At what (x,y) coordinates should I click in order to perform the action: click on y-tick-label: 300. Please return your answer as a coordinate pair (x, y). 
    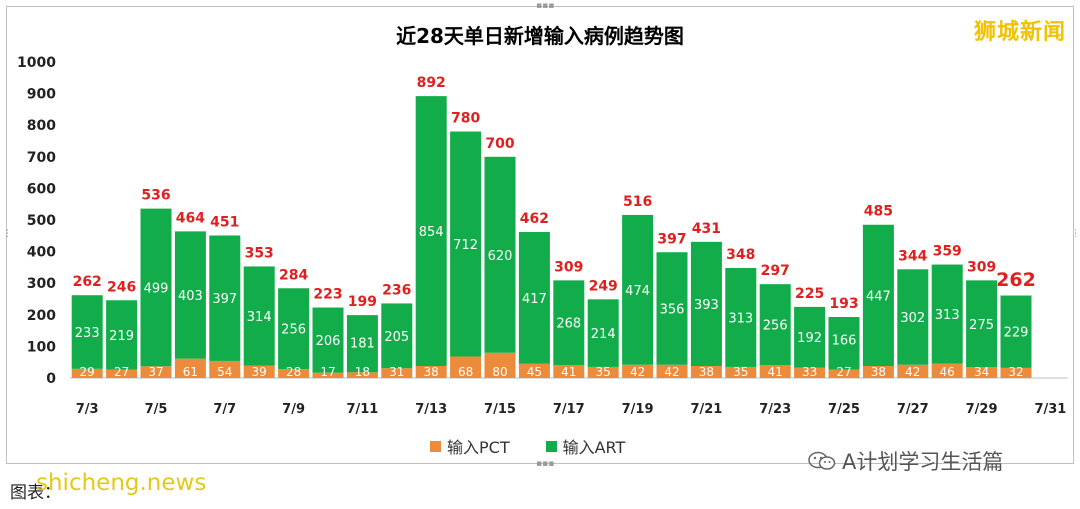
    Looking at the image, I should click on (41, 284).